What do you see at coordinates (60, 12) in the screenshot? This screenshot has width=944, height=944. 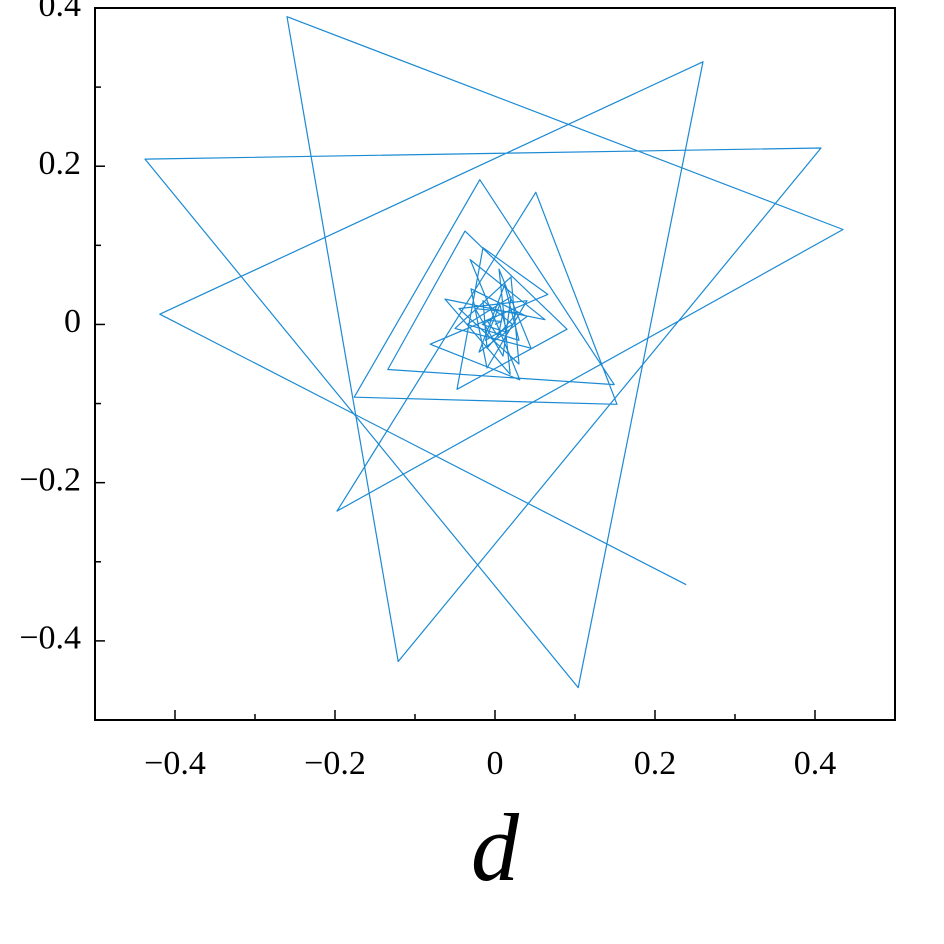 I see `y-tick-label: 0.4` at bounding box center [60, 12].